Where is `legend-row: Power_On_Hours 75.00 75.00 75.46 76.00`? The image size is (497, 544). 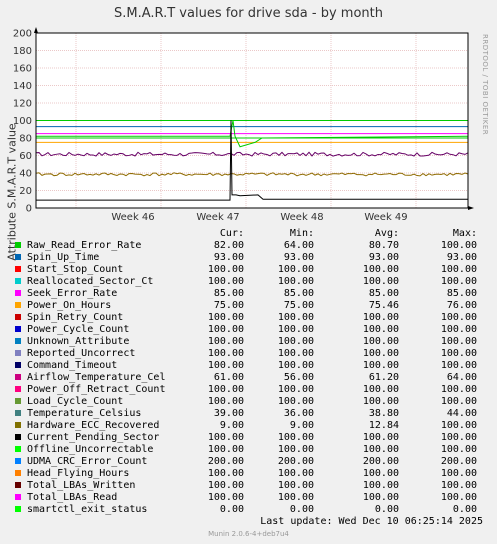
legend-row: Power_On_Hours 75.00 75.00 75.46 76.00 is located at coordinates (248, 306).